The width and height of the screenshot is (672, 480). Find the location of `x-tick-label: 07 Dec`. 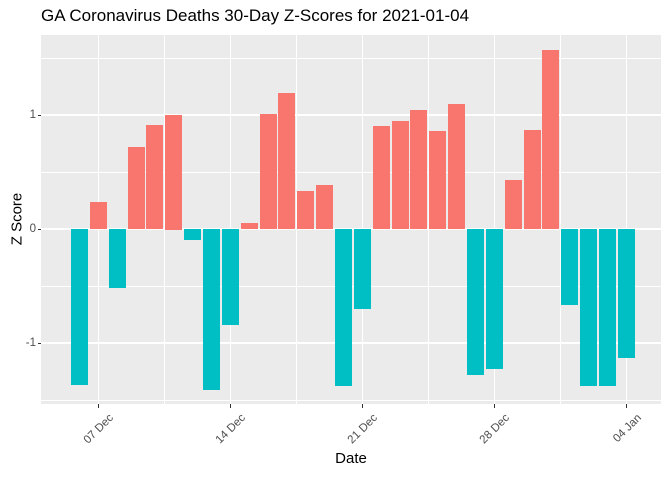

x-tick-label: 07 Dec is located at coordinates (98, 429).